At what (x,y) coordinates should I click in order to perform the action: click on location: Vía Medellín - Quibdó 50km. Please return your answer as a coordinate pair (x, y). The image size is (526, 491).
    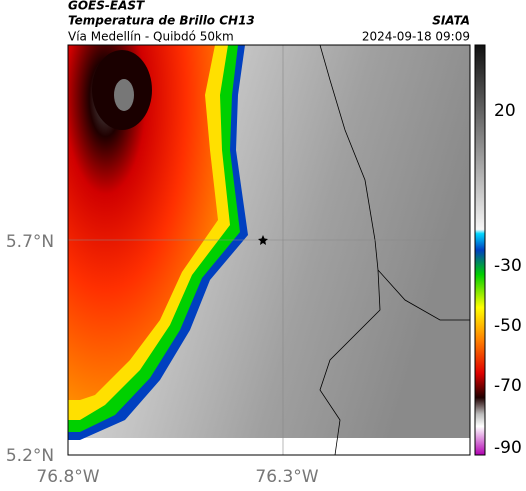
    Looking at the image, I should click on (151, 37).